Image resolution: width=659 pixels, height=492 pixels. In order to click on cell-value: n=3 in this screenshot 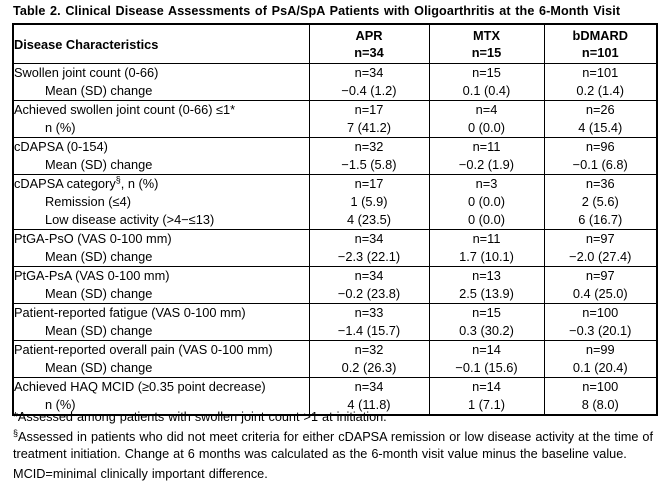, I will do `click(486, 183)`.